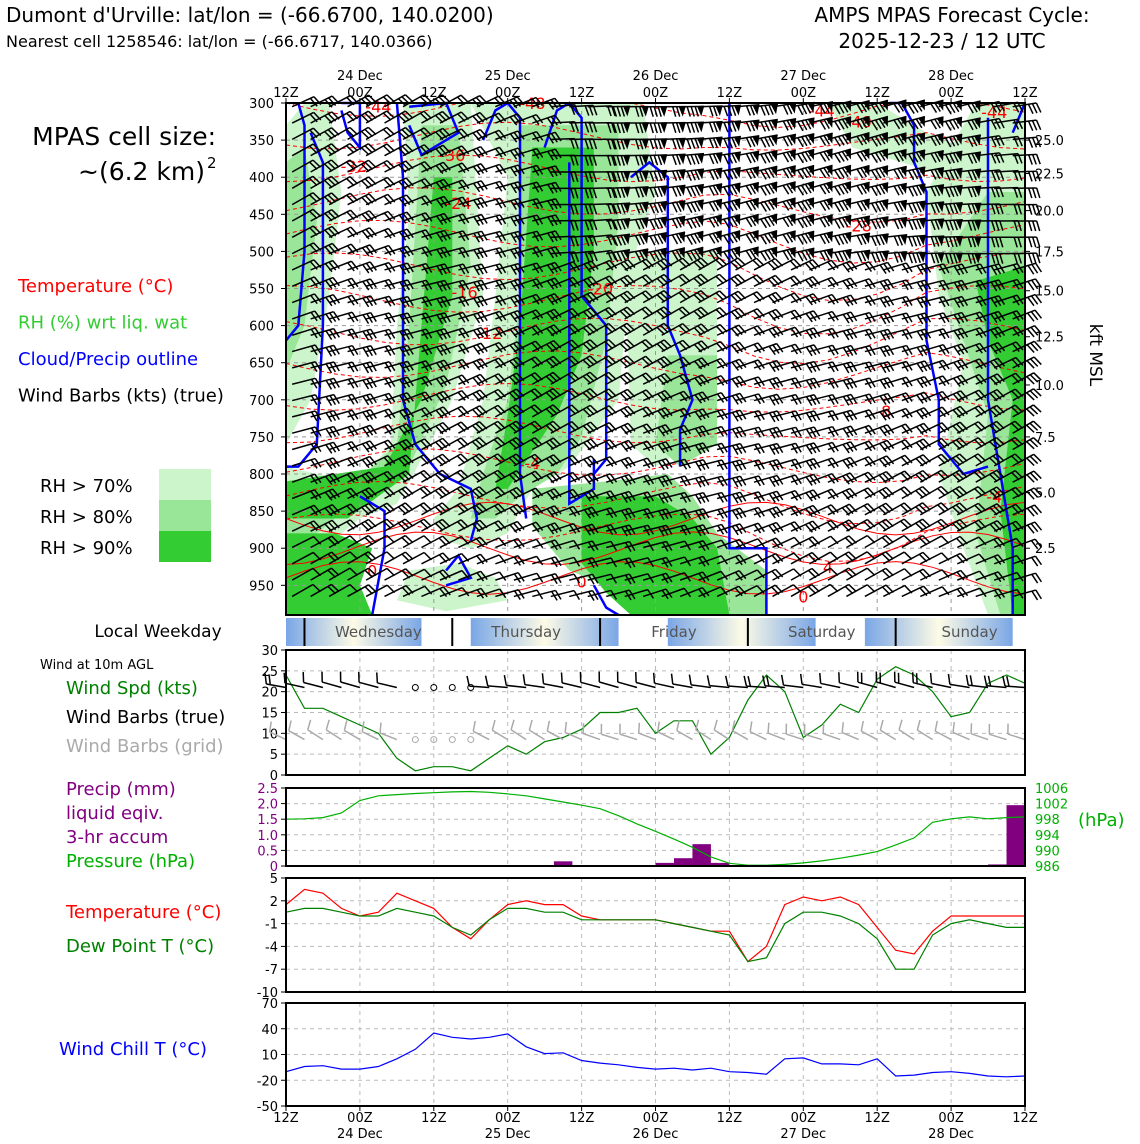 The image size is (1140, 1144). What do you see at coordinates (267, 851) in the screenshot?
I see `panel-y-label: 0.5` at bounding box center [267, 851].